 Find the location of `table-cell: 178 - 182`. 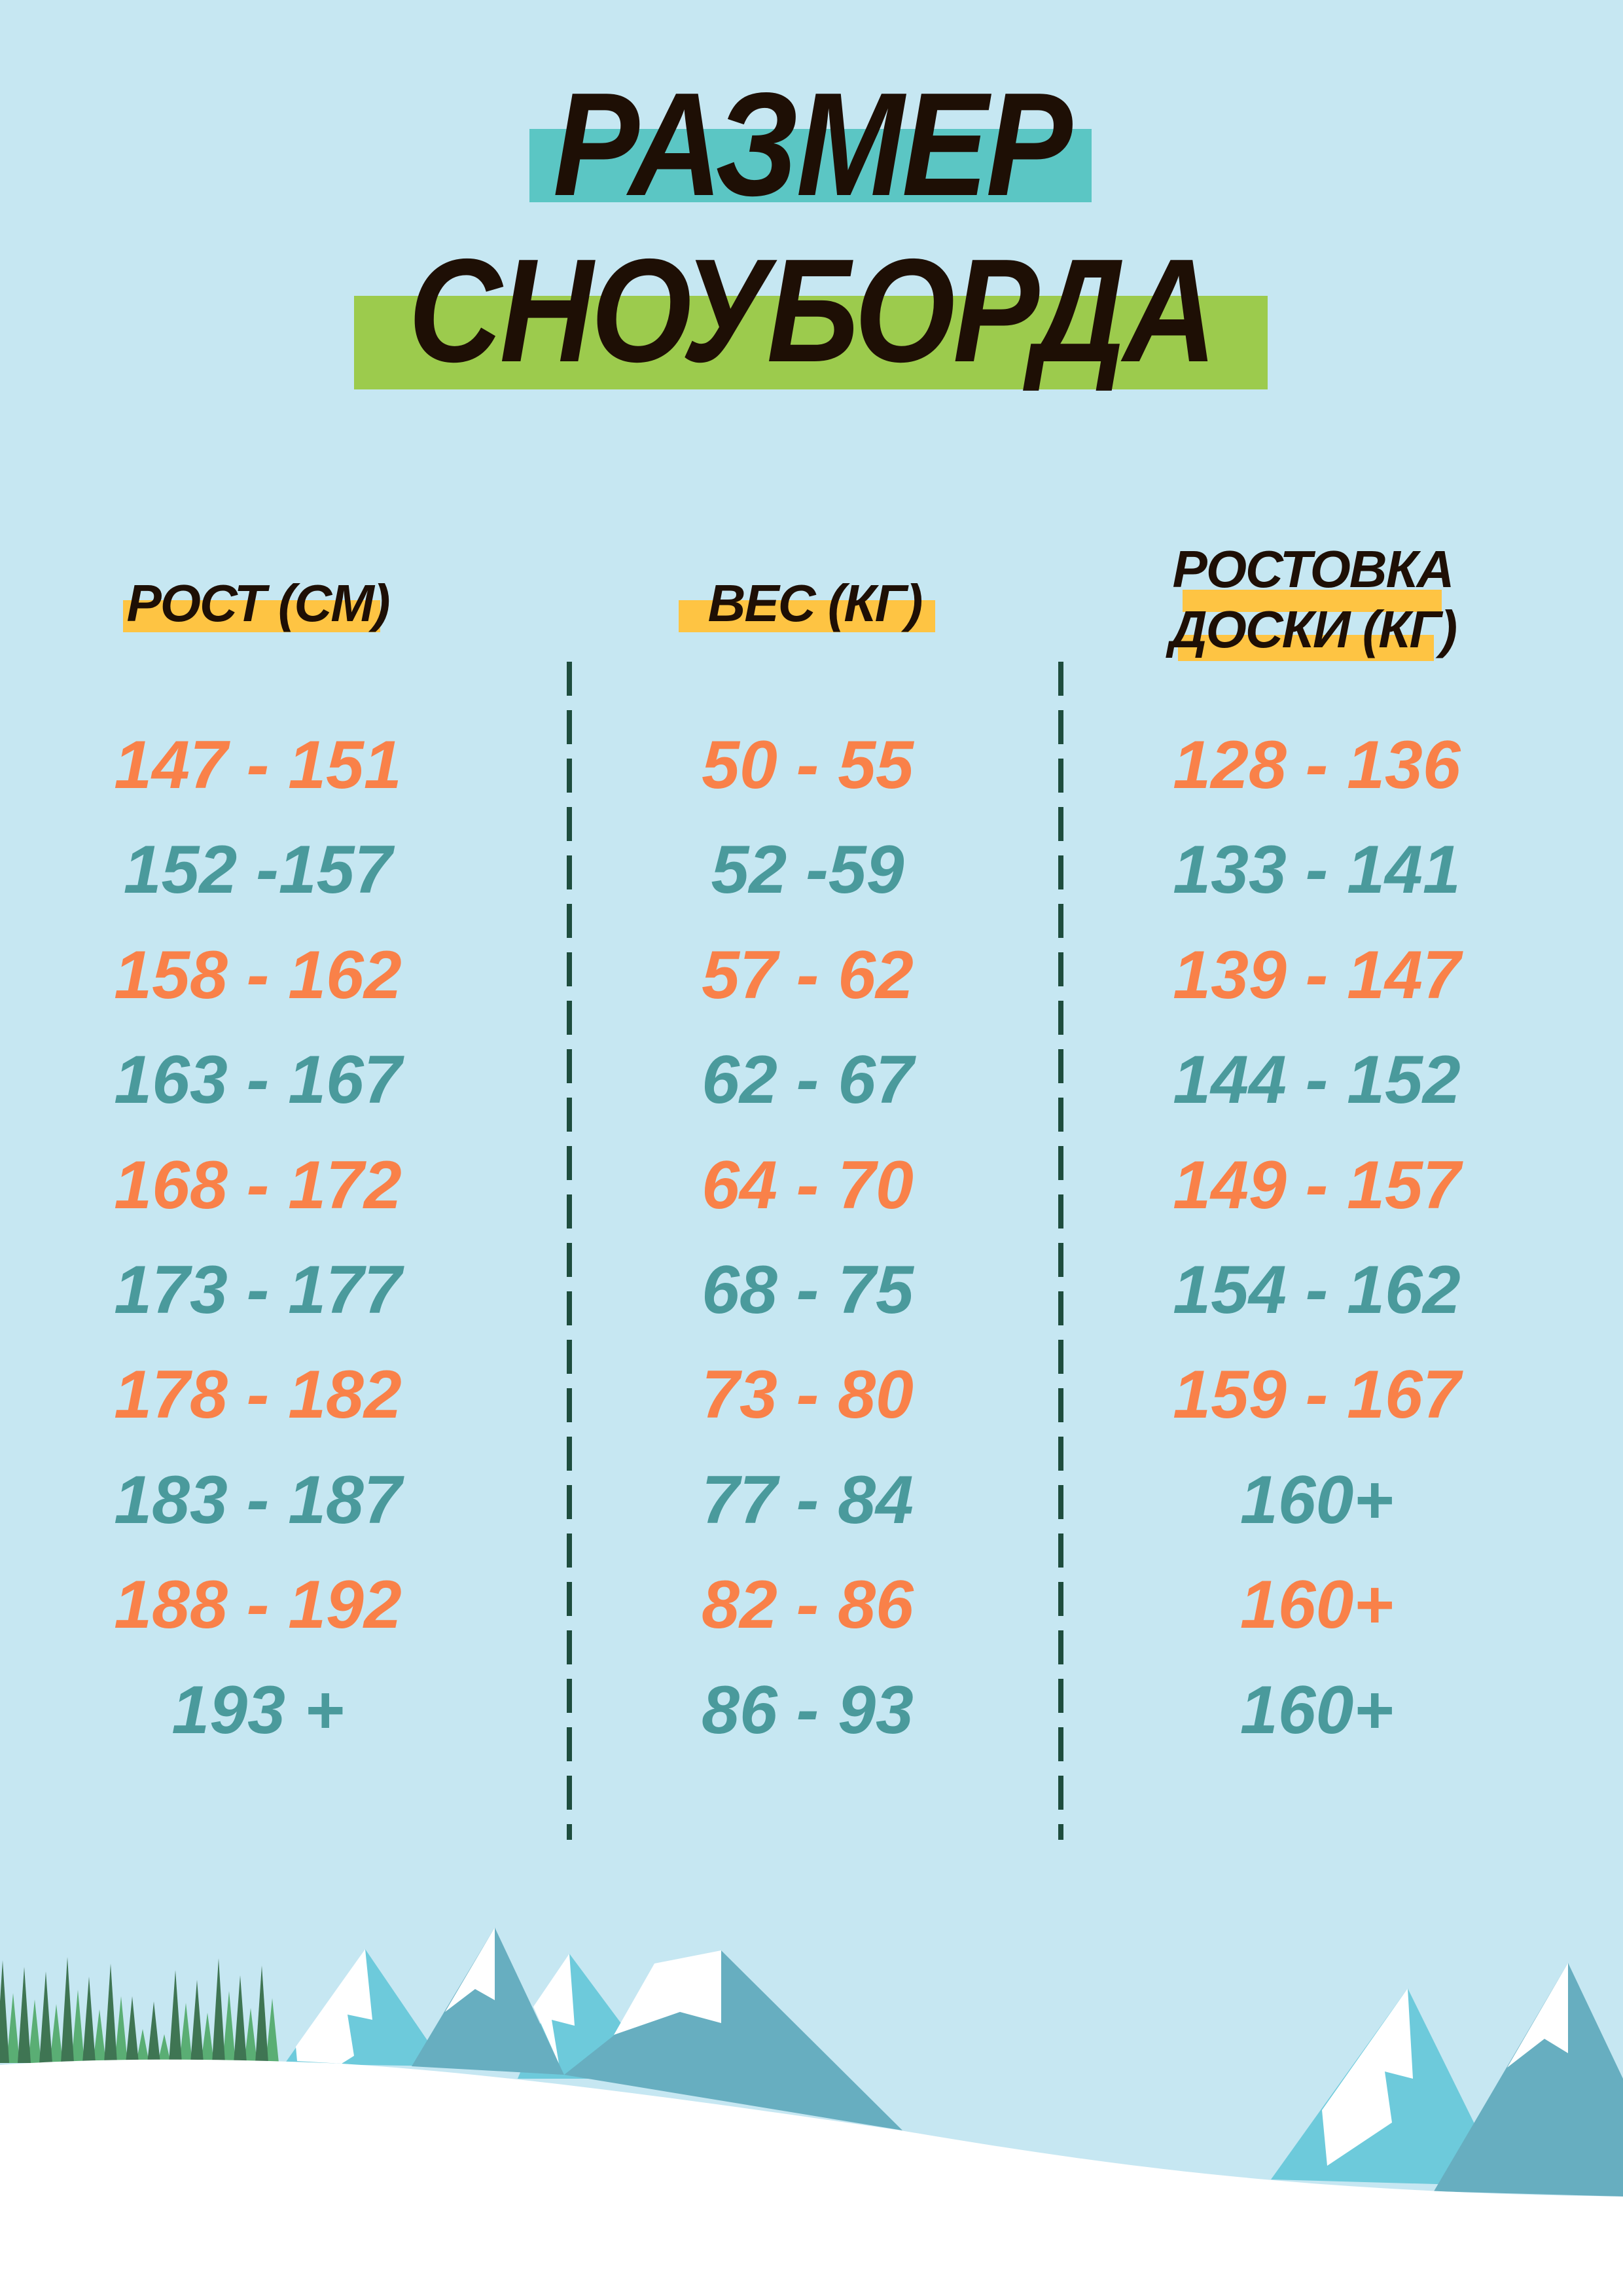

table-cell: 178 - 182 is located at coordinates (258, 1395).